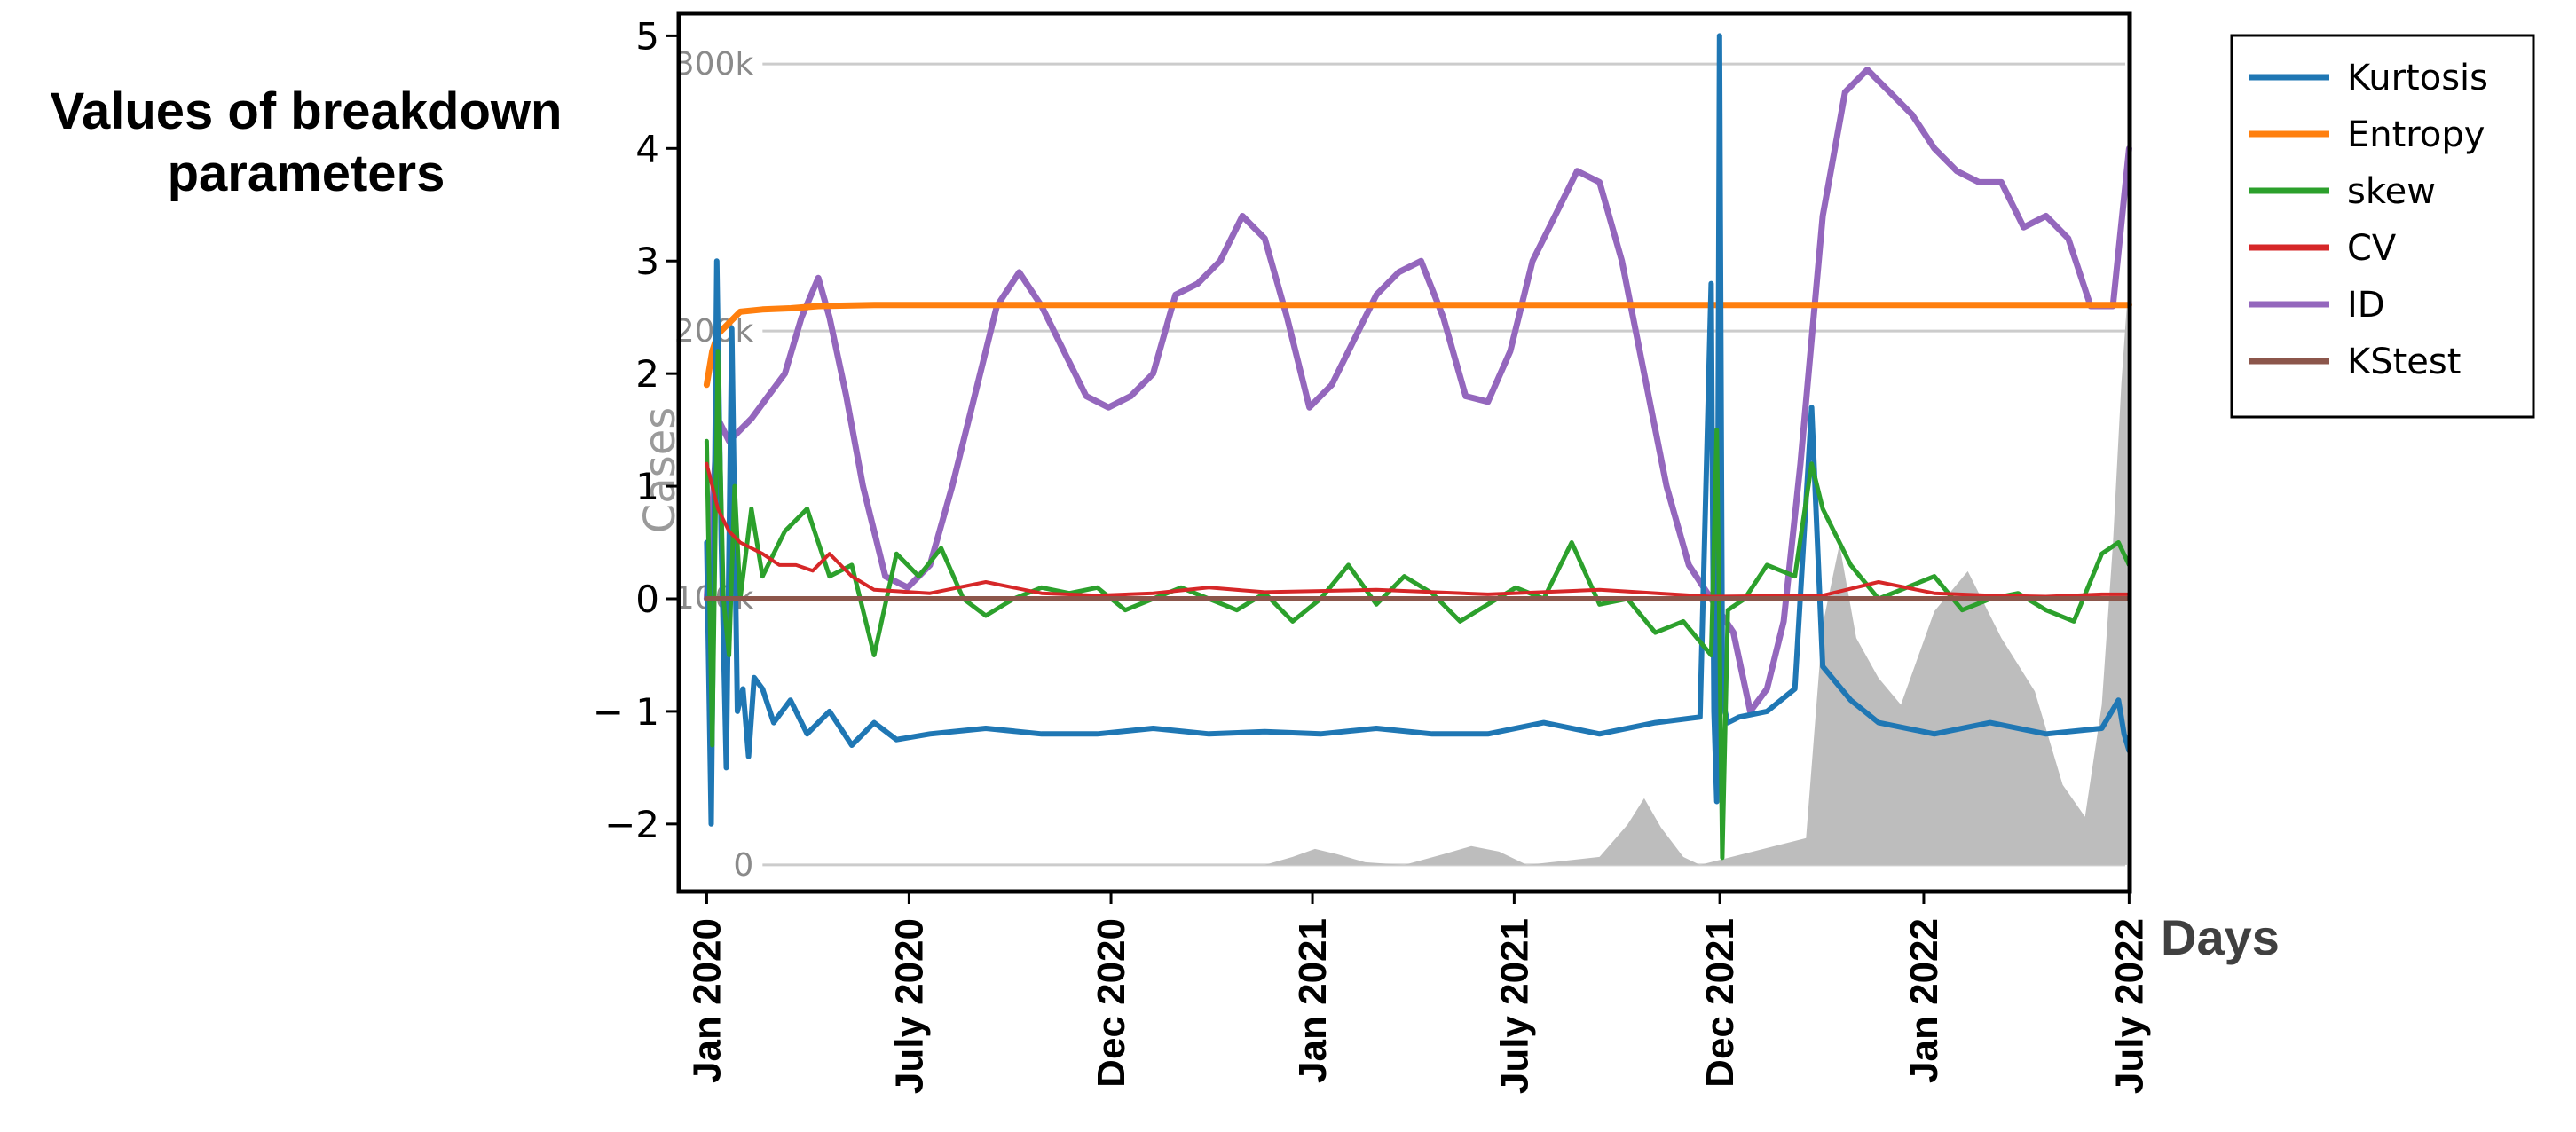 The height and width of the screenshot is (1132, 2576). Describe the element at coordinates (2372, 248) in the screenshot. I see `legend-label-cv: CV` at that location.